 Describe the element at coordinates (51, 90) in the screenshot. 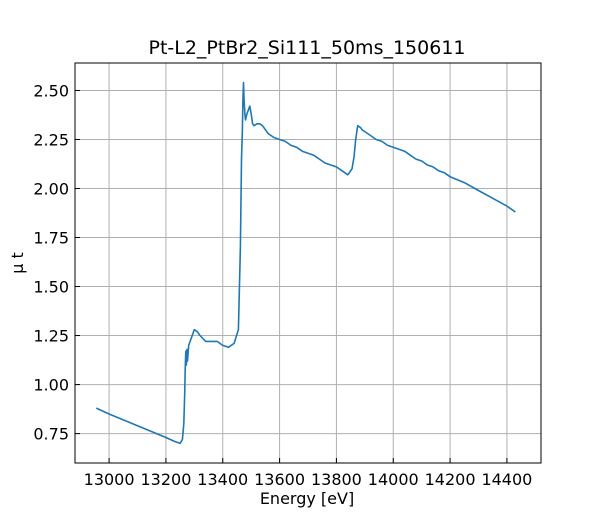

I see `y-tick-label: 2.50` at that location.